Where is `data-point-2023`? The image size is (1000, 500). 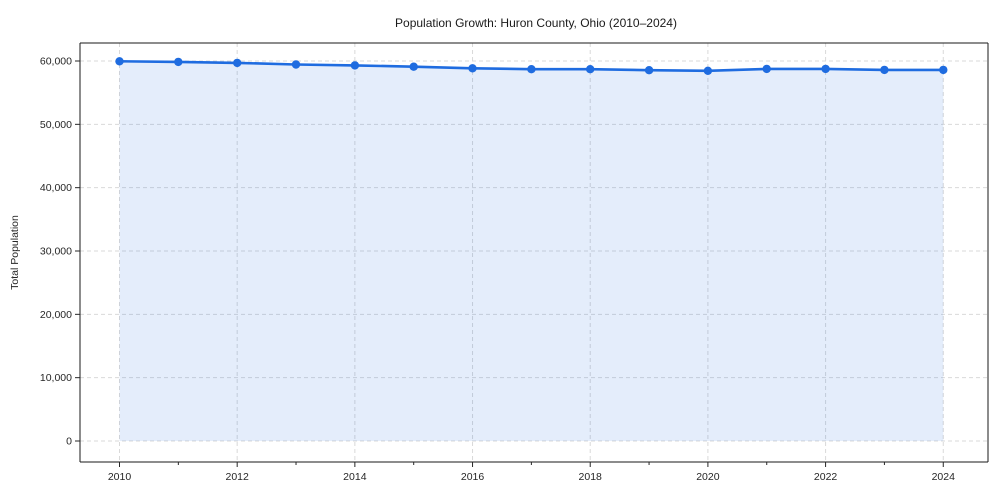
data-point-2023 is located at coordinates (884, 70).